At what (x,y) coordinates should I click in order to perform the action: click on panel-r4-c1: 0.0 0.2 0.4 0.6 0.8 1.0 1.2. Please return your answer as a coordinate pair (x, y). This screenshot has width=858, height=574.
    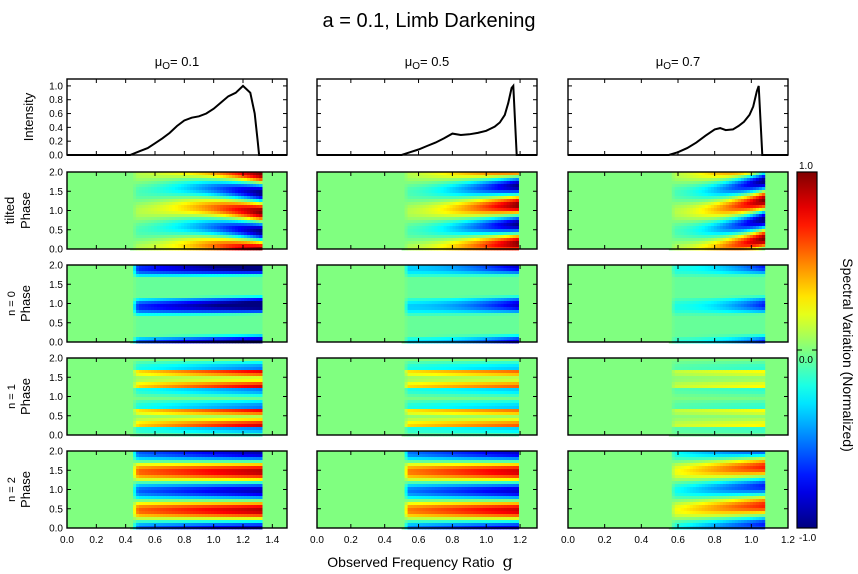
    Looking at the image, I should click on (424, 498).